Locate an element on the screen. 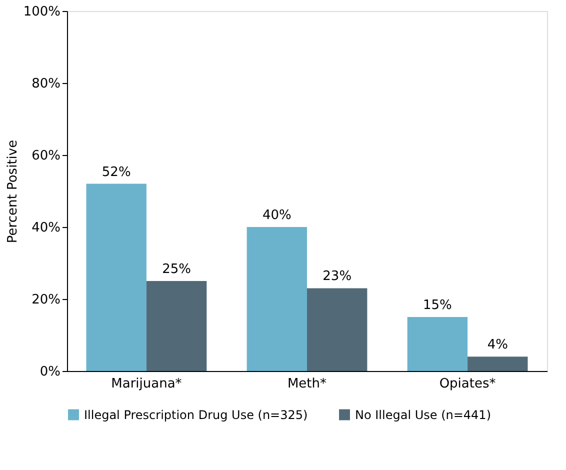 Image resolution: width=566 pixels, height=470 pixels. y-tick-label: 20% is located at coordinates (46, 300).